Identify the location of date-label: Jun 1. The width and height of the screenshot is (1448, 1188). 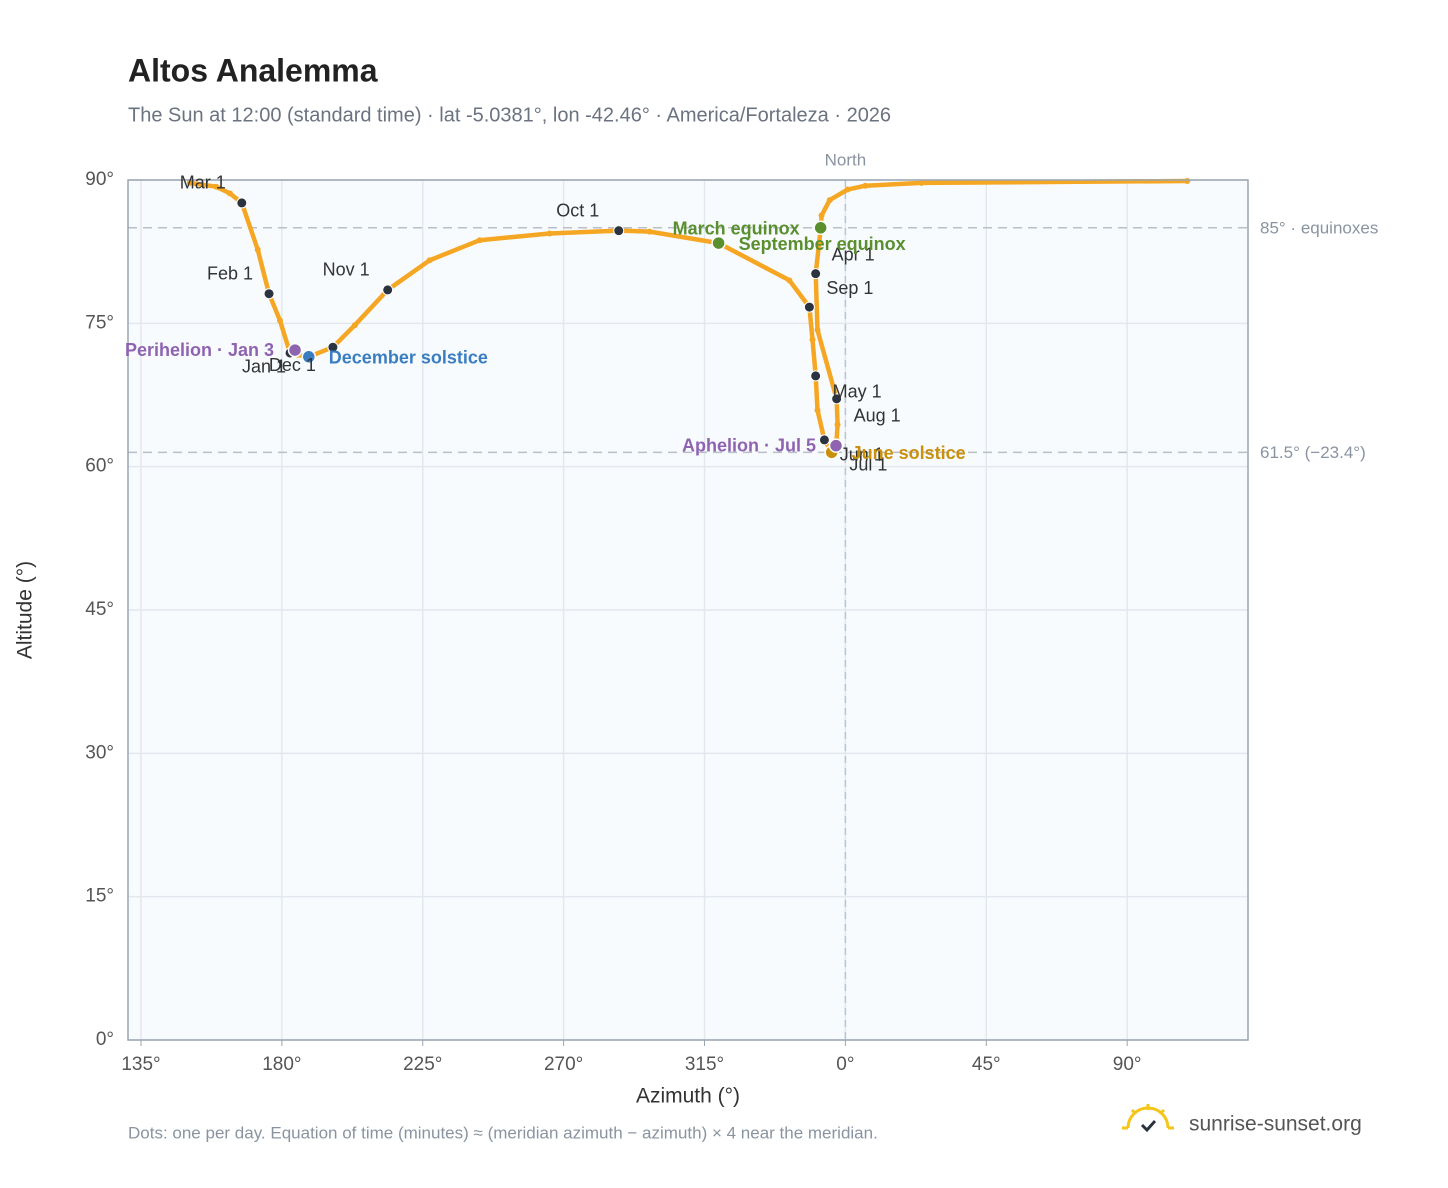
(862, 454).